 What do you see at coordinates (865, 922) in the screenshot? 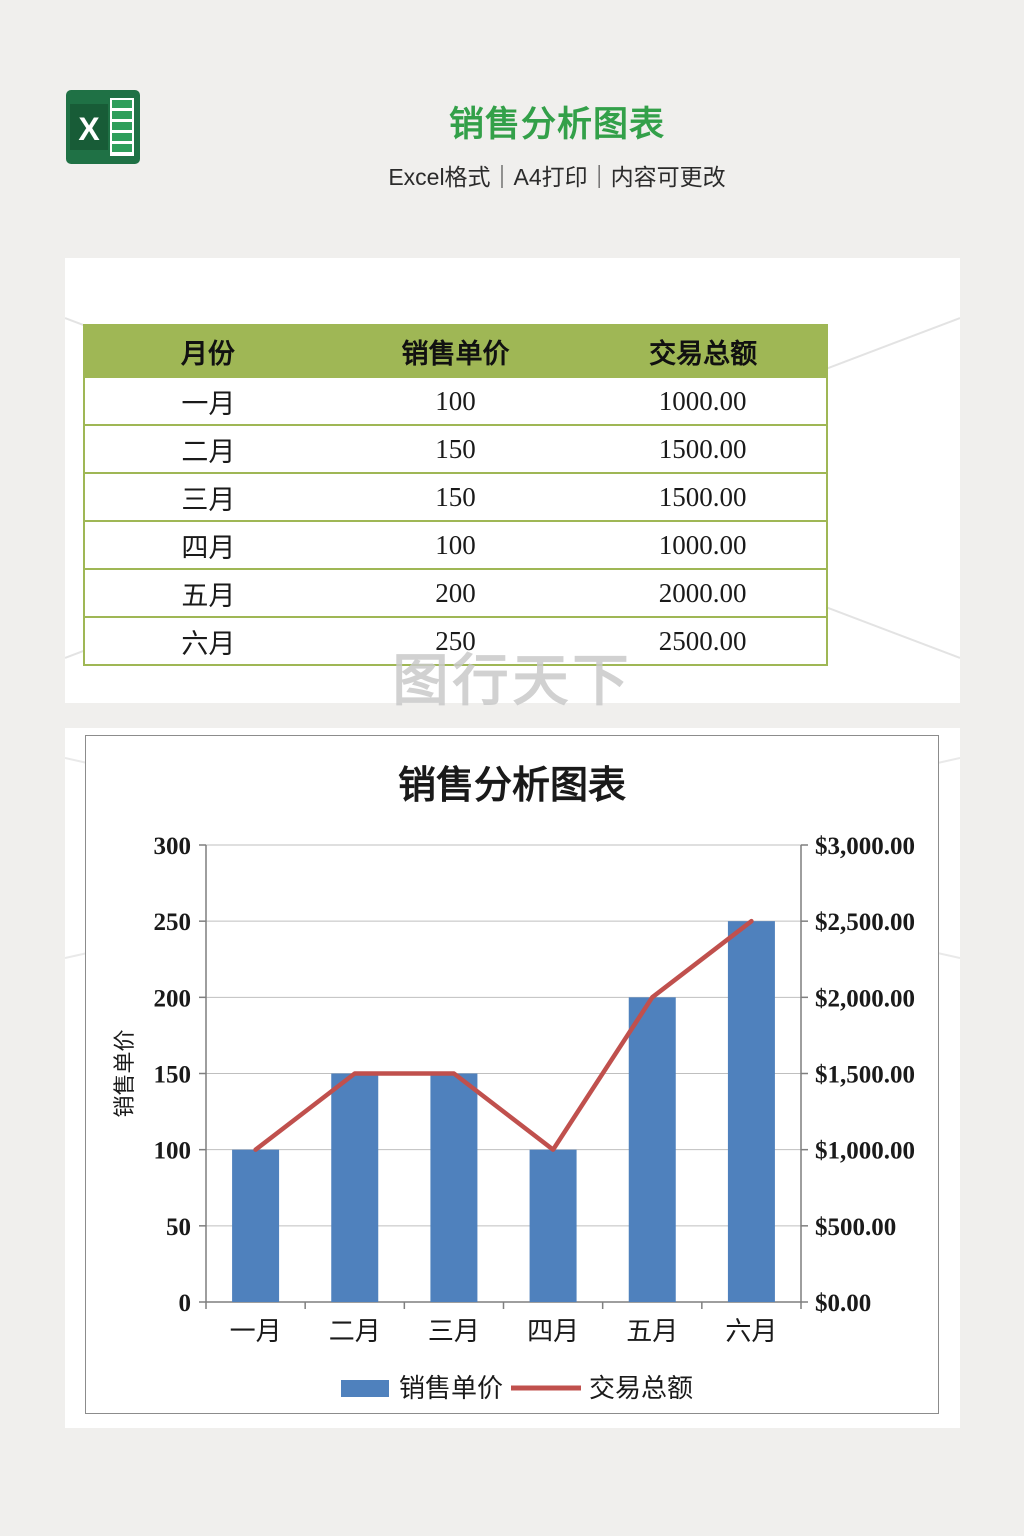
I see `right-axis-tick-label: $2,500.00` at bounding box center [865, 922].